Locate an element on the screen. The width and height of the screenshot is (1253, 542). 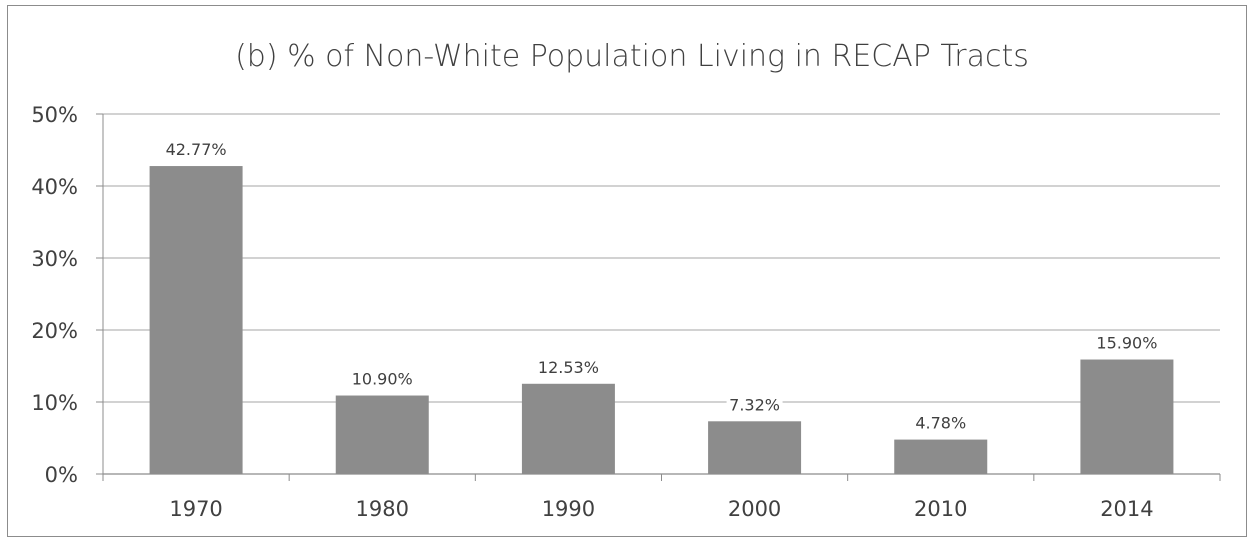
data-label: 12.53% is located at coordinates (568, 367).